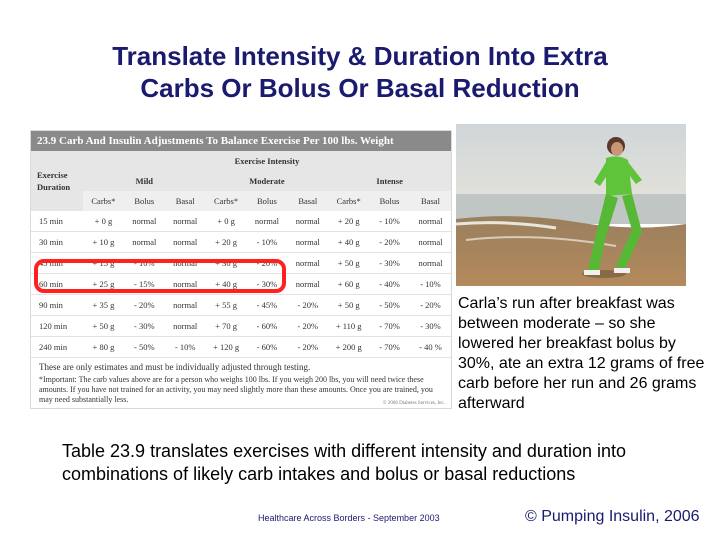 The width and height of the screenshot is (720, 540). What do you see at coordinates (103, 242) in the screenshot?
I see `table-cell: + 10 g` at bounding box center [103, 242].